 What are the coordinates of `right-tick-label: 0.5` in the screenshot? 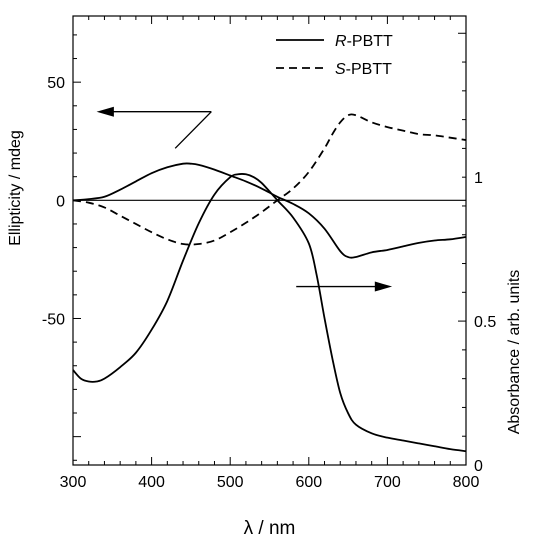 It's located at (485, 322).